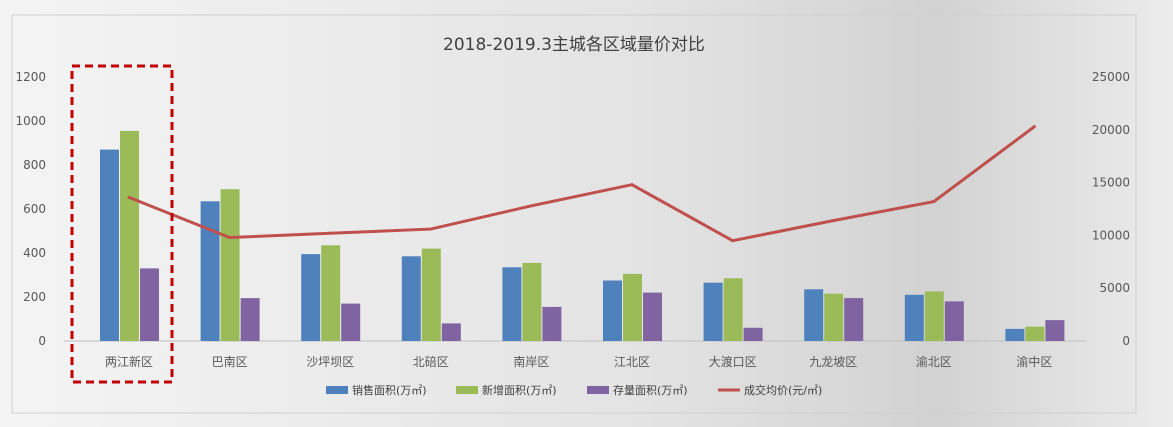  What do you see at coordinates (34, 297) in the screenshot?
I see `y-left-tick-label: 200` at bounding box center [34, 297].